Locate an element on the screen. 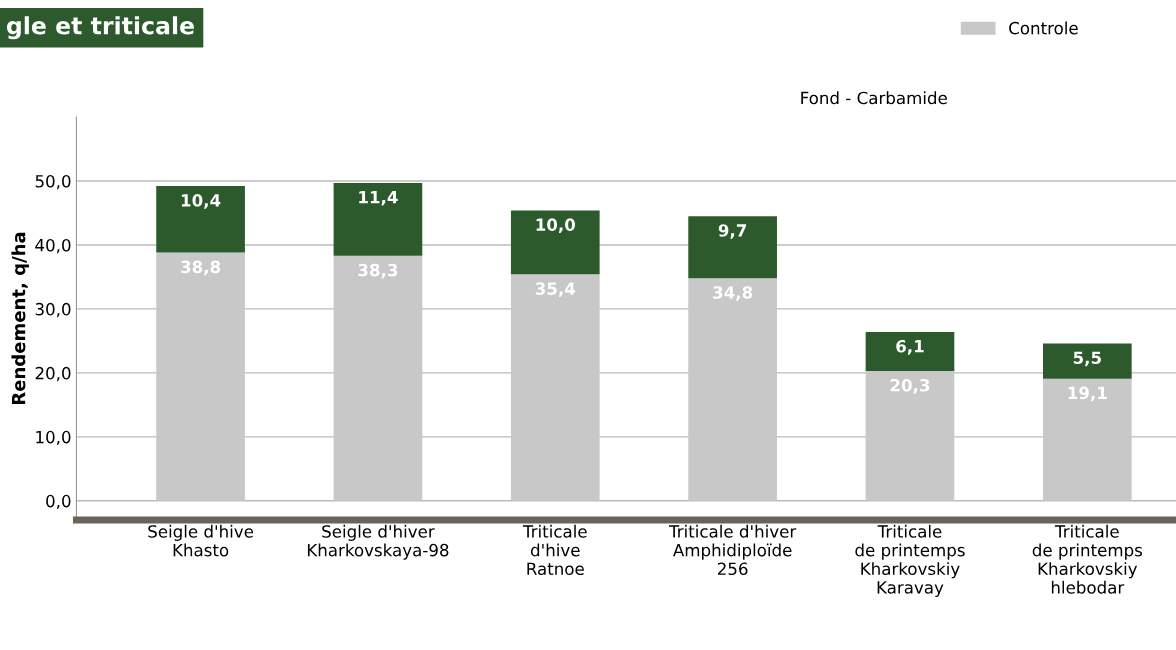 The width and height of the screenshot is (1176, 650). data-label: 6,1 is located at coordinates (910, 347).